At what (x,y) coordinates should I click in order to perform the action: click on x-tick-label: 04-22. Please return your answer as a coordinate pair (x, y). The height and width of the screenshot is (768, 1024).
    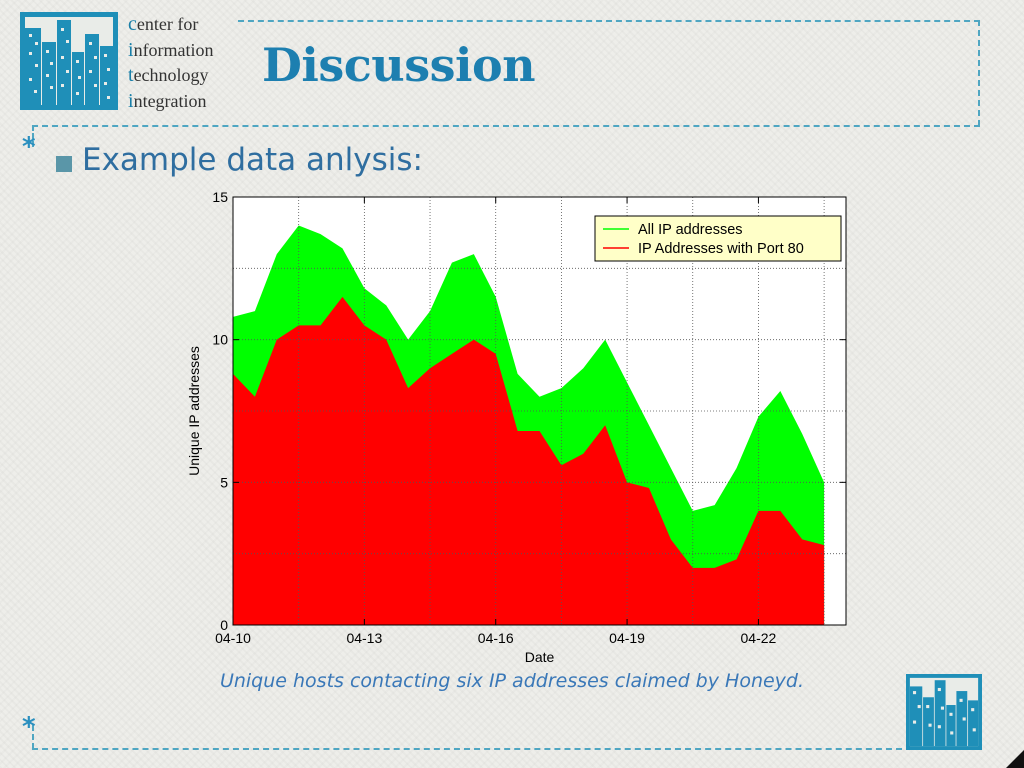
    Looking at the image, I should click on (759, 638).